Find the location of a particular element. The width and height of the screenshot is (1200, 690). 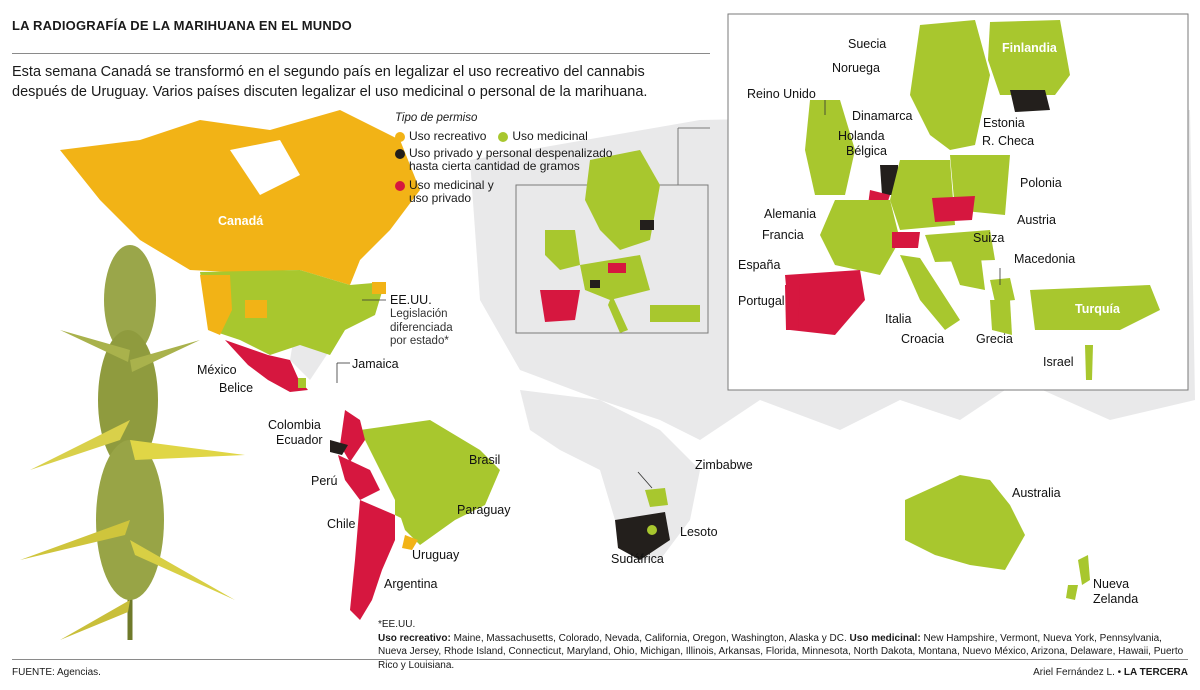

legend-item-recreational: Uso recreativo is located at coordinates (440, 136).